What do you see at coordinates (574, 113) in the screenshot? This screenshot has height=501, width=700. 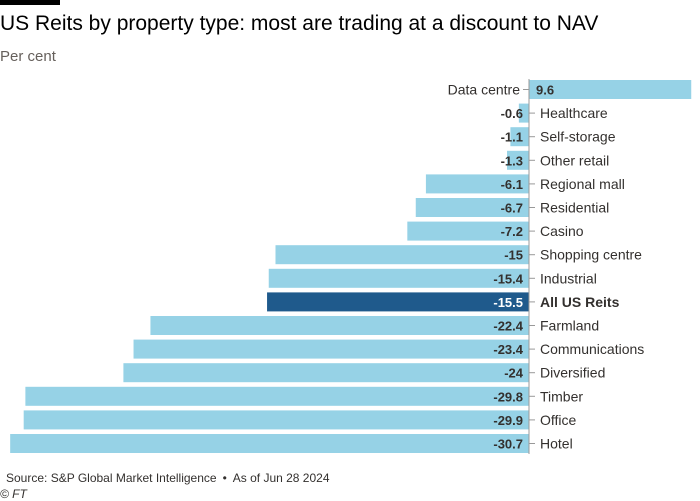 I see `category-label-healthcare: Healthcare` at bounding box center [574, 113].